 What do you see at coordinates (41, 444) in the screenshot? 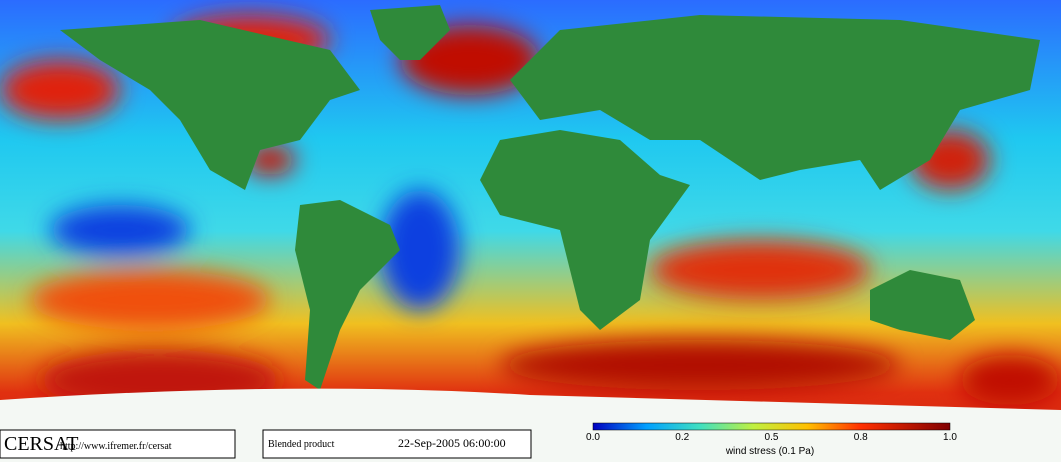
I see `logo: CERSAT` at bounding box center [41, 444].